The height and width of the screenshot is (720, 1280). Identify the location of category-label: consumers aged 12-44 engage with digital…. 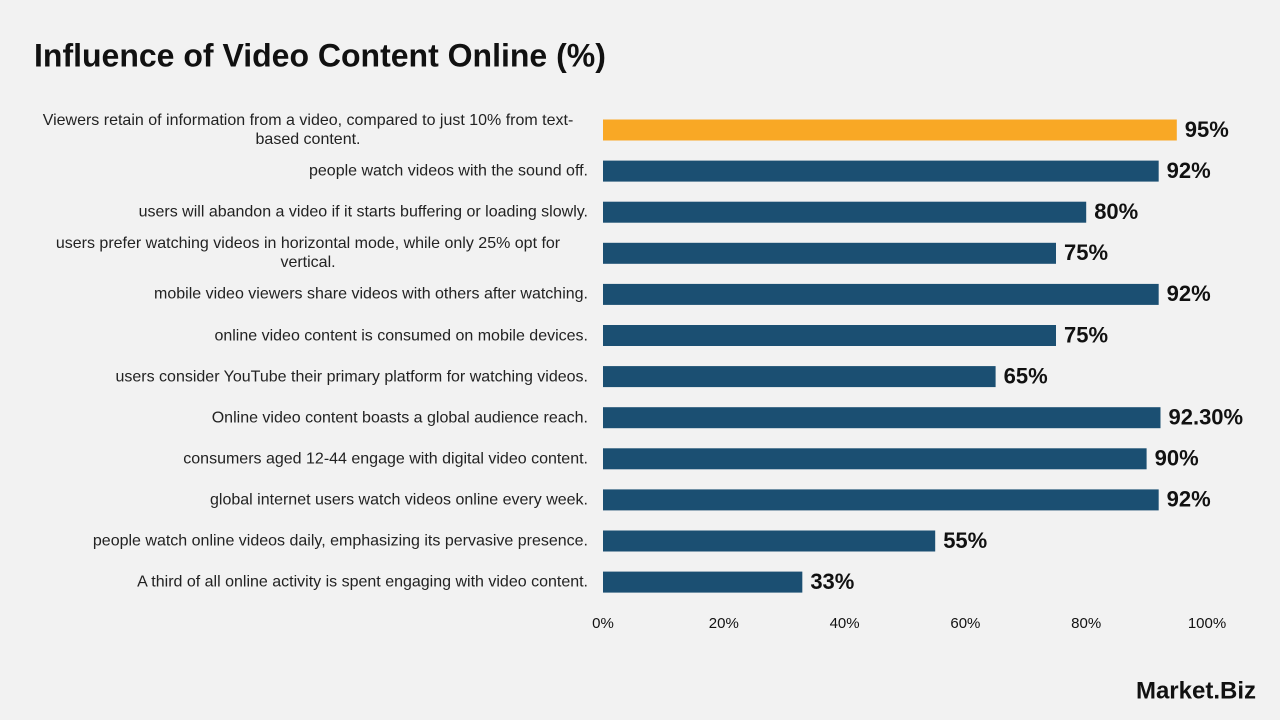
(385, 459).